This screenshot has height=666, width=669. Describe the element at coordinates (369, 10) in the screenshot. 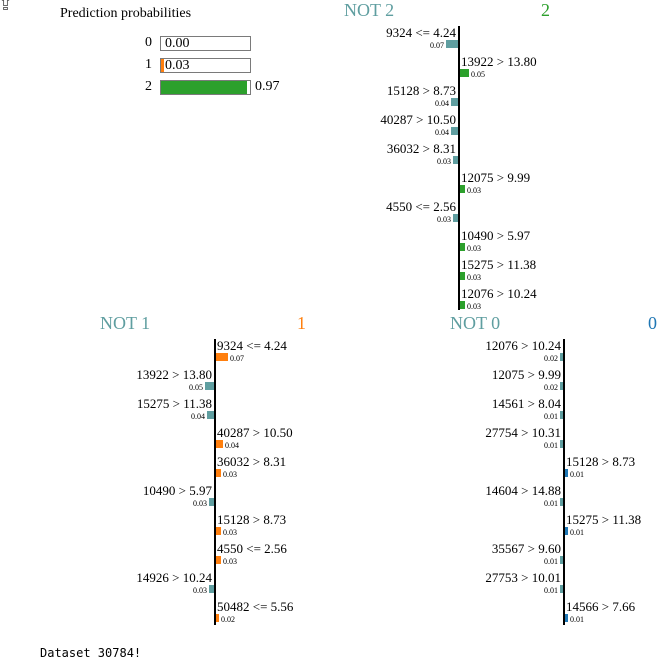

I see `not-class-header: NOT 2` at that location.